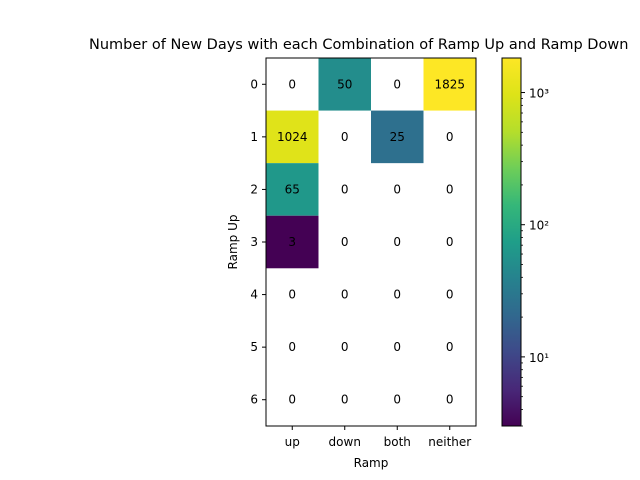 The image size is (640, 480). I want to click on cell-value-label: 3, so click(292, 242).